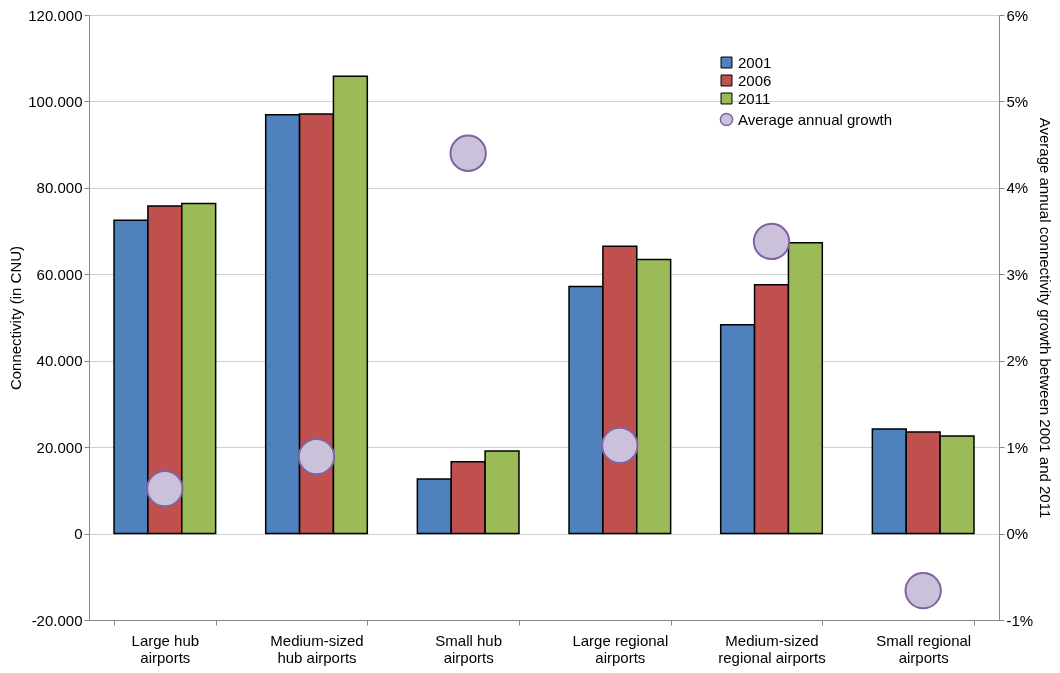 Image resolution: width=1060 pixels, height=673 pixels. What do you see at coordinates (59, 188) in the screenshot?
I see `y-tick-label: 80.000` at bounding box center [59, 188].